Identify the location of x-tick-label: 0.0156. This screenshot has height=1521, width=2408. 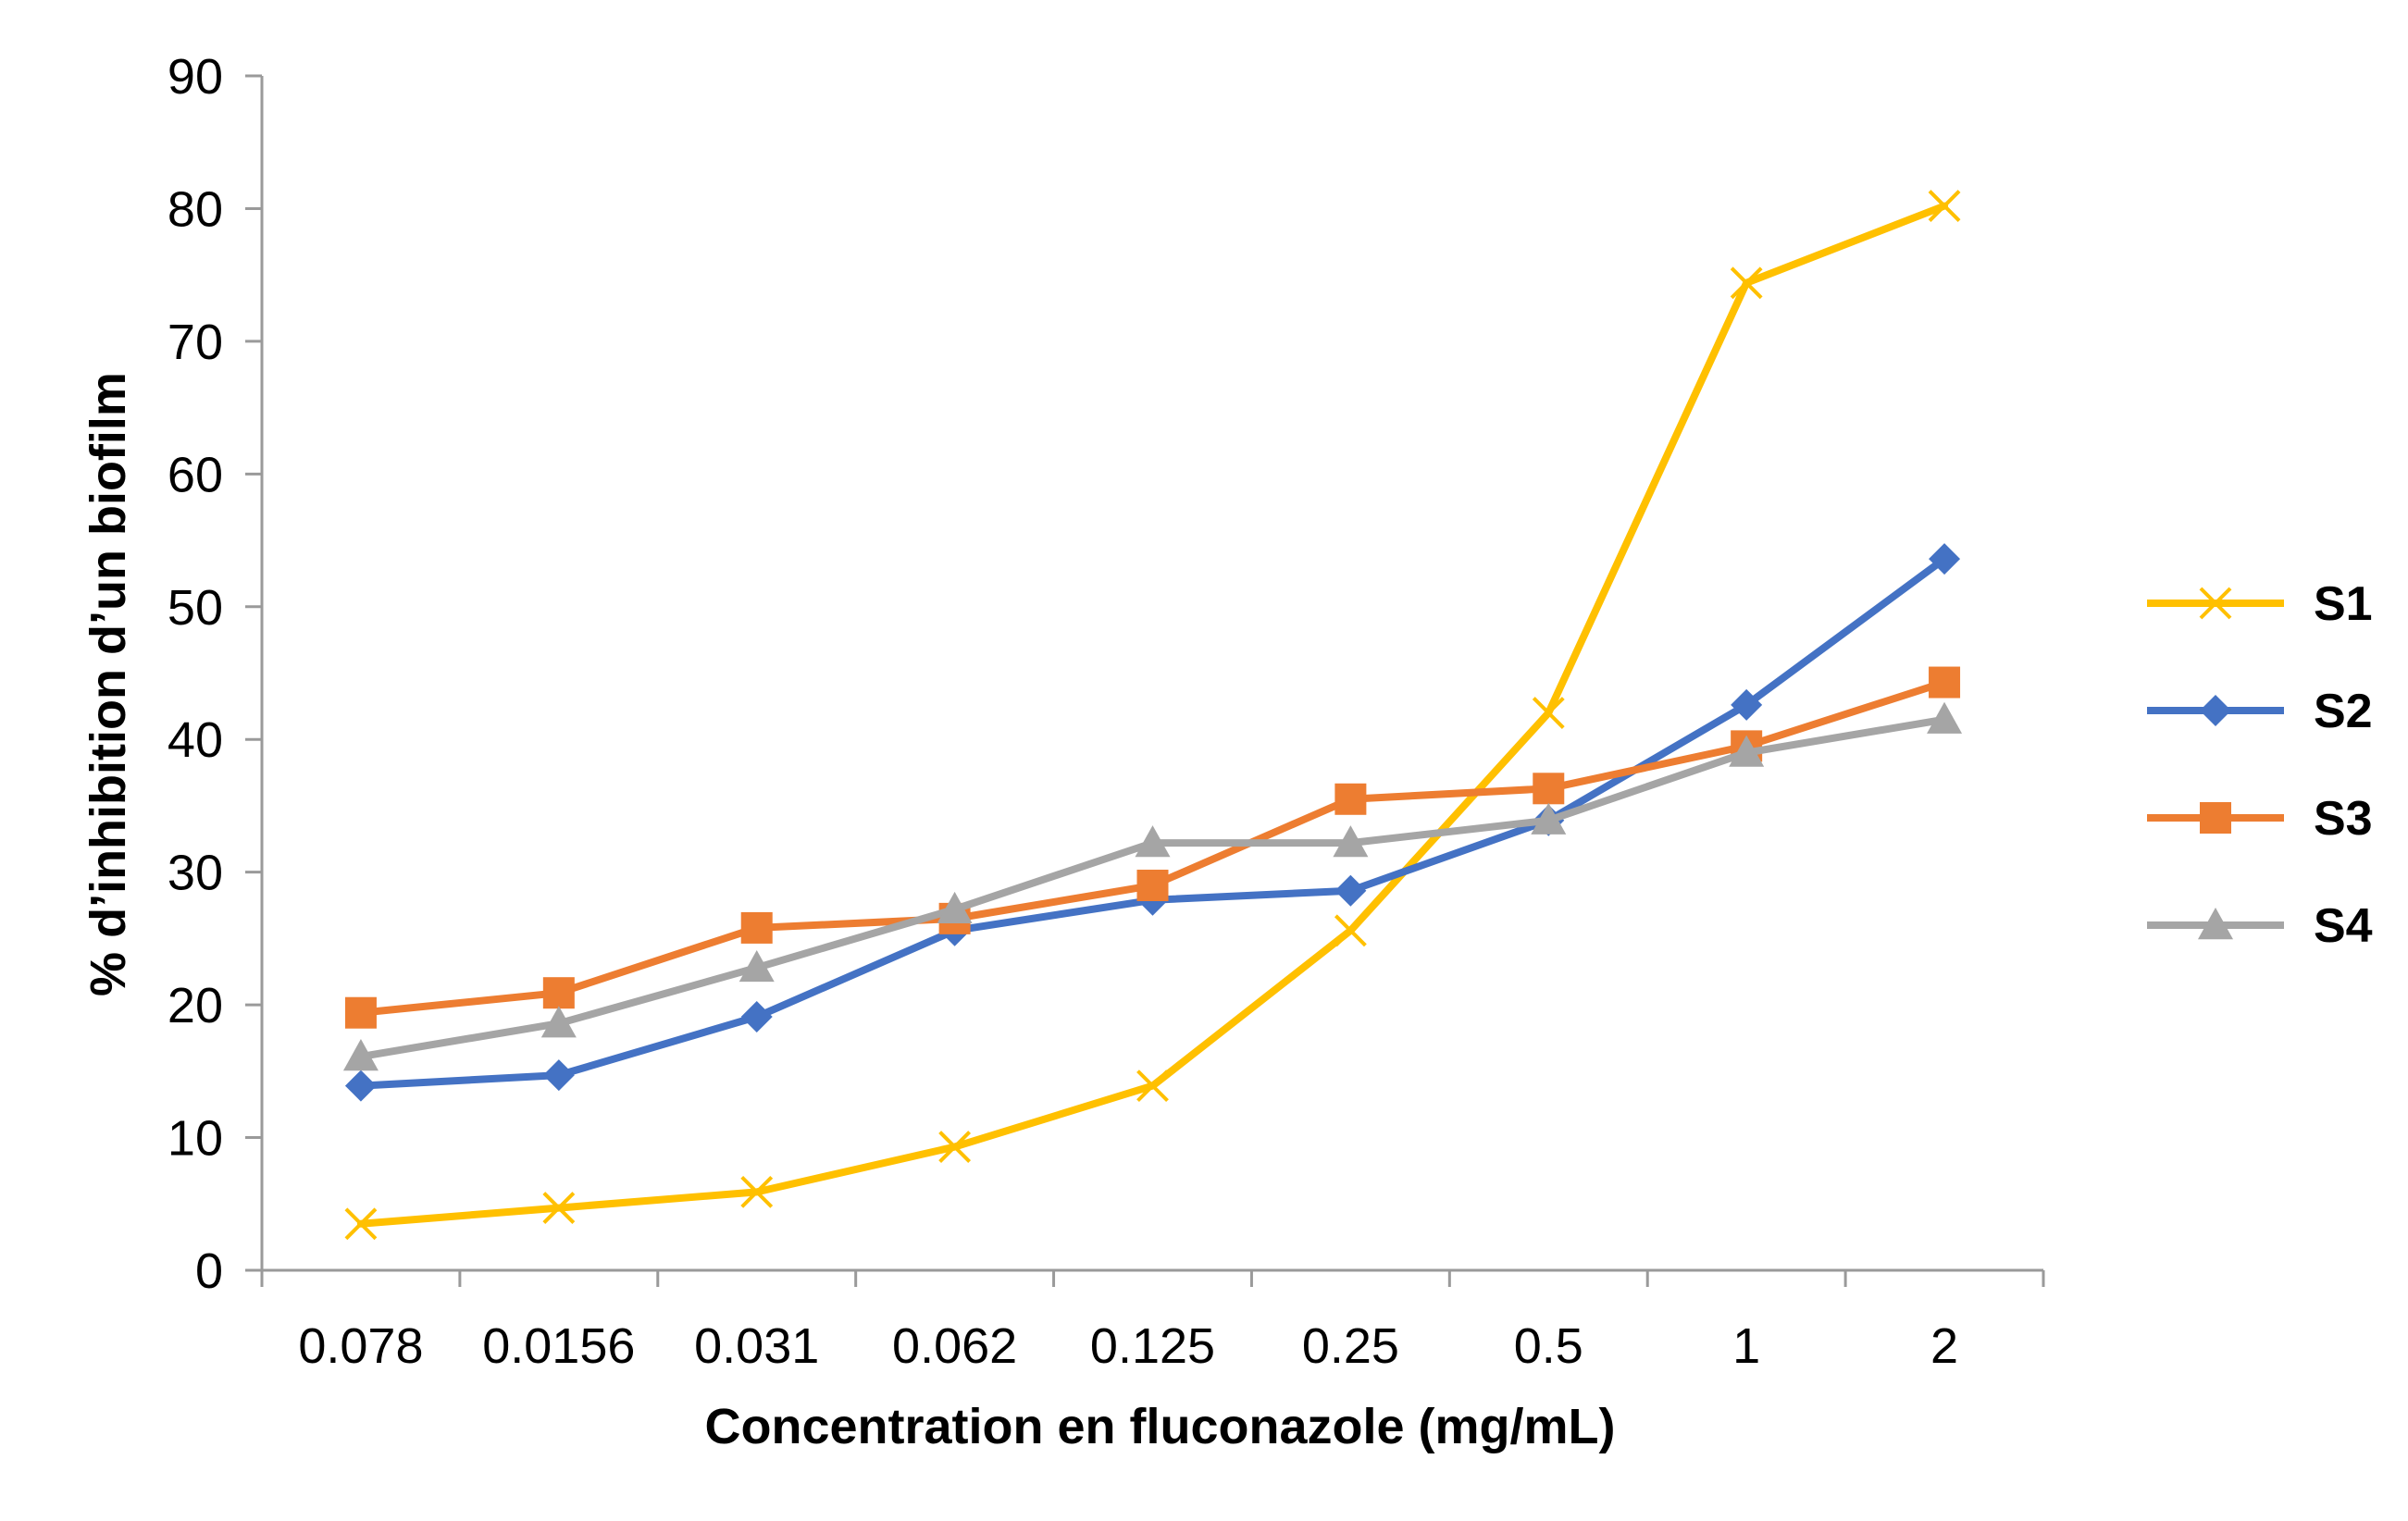
(558, 1346).